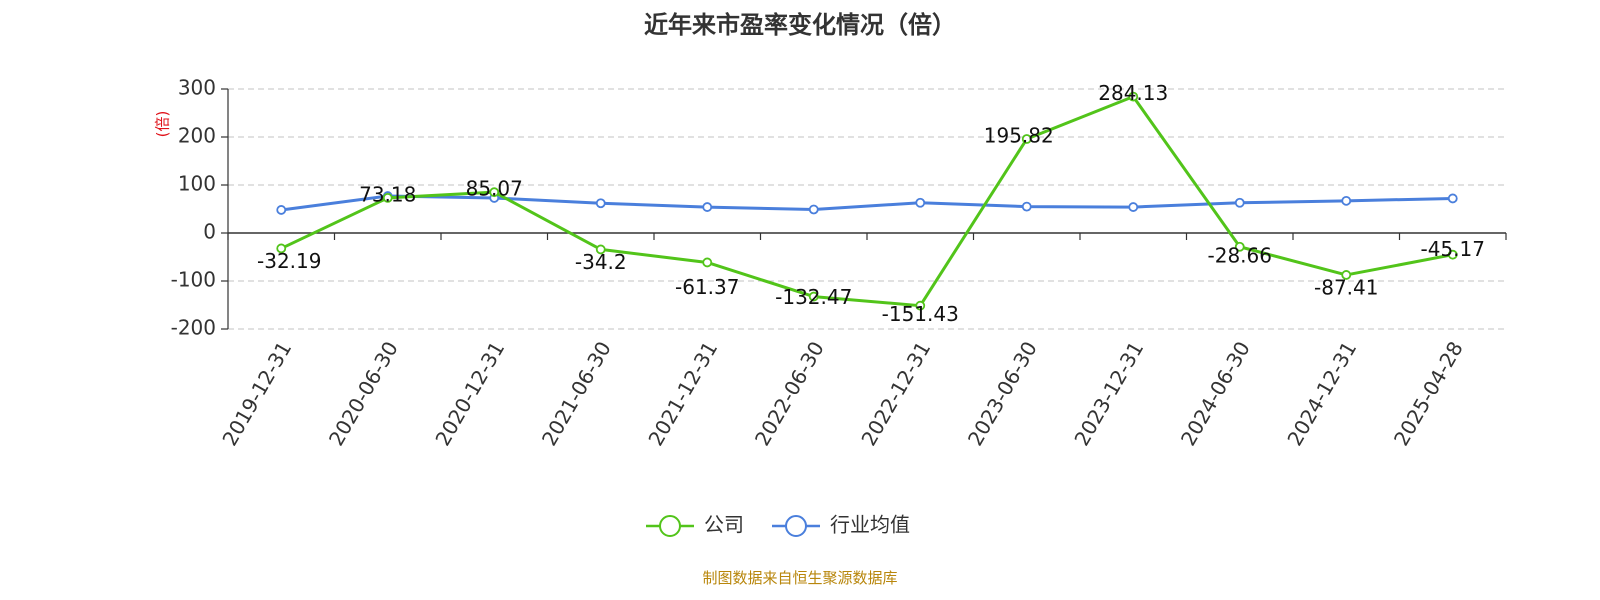 This screenshot has width=1600, height=600. Describe the element at coordinates (197, 88) in the screenshot. I see `y-tick-label: 300` at that location.